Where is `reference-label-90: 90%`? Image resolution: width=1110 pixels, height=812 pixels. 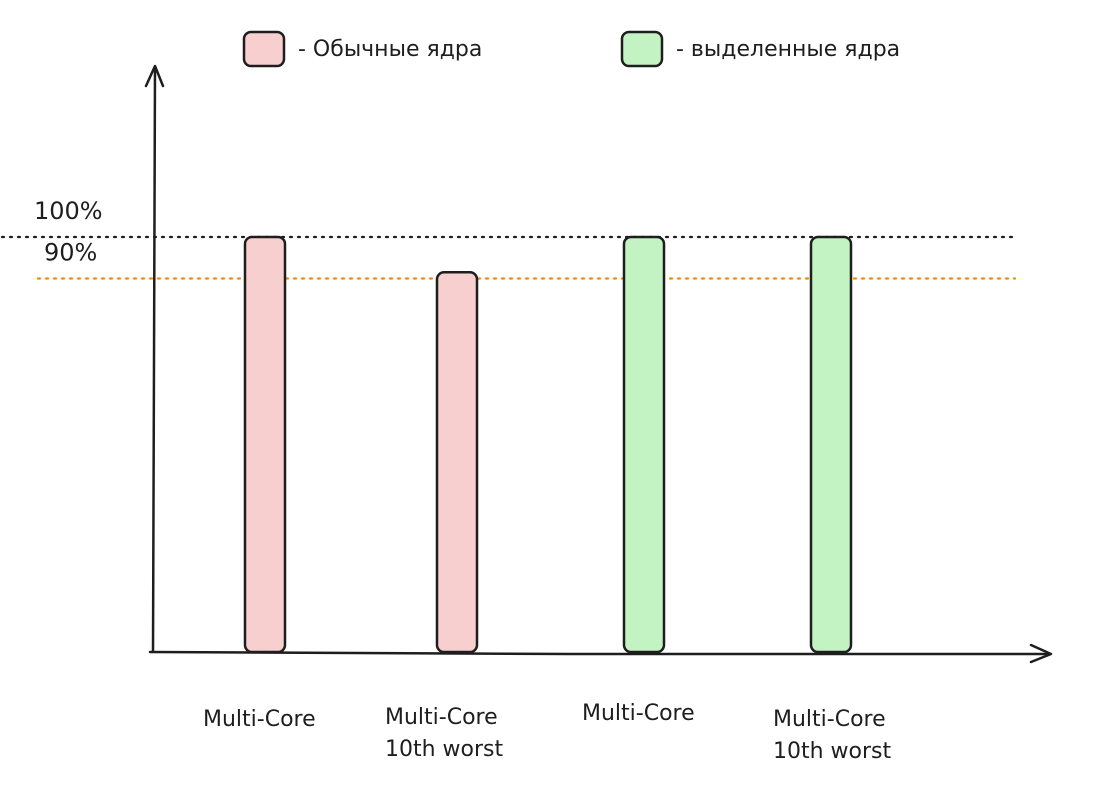 reference-label-90: 90% is located at coordinates (70, 253).